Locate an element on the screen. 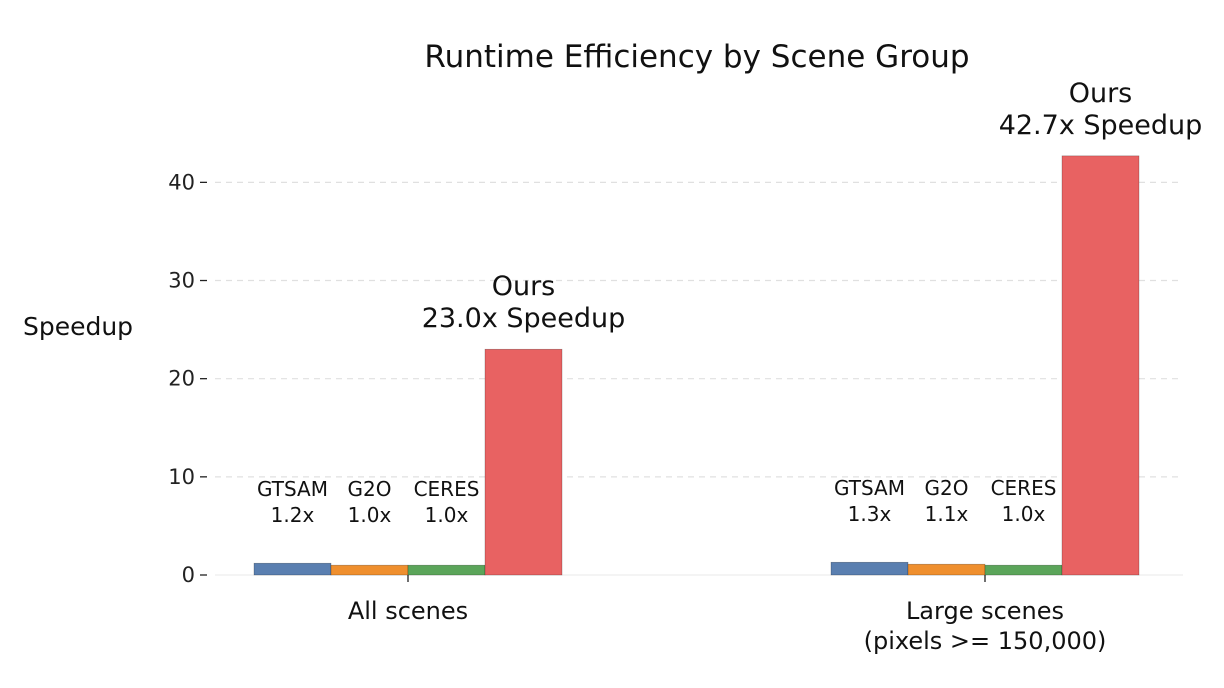 The width and height of the screenshot is (1224, 688). chart-title: Runtime Efficiency by Scene Group is located at coordinates (696, 57).